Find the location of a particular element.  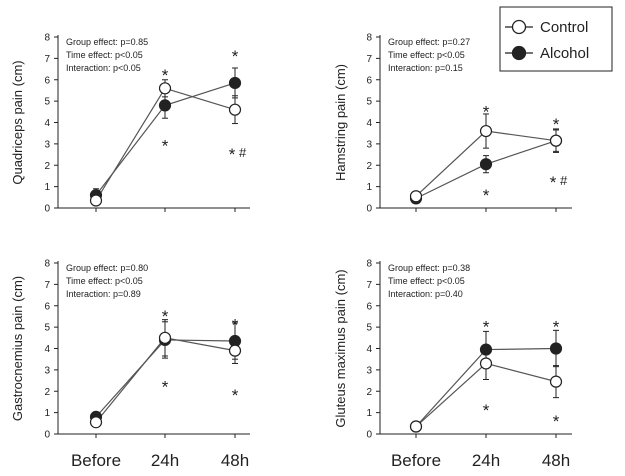

stats-line: Interaction: p=0.40 is located at coordinates (425, 294).